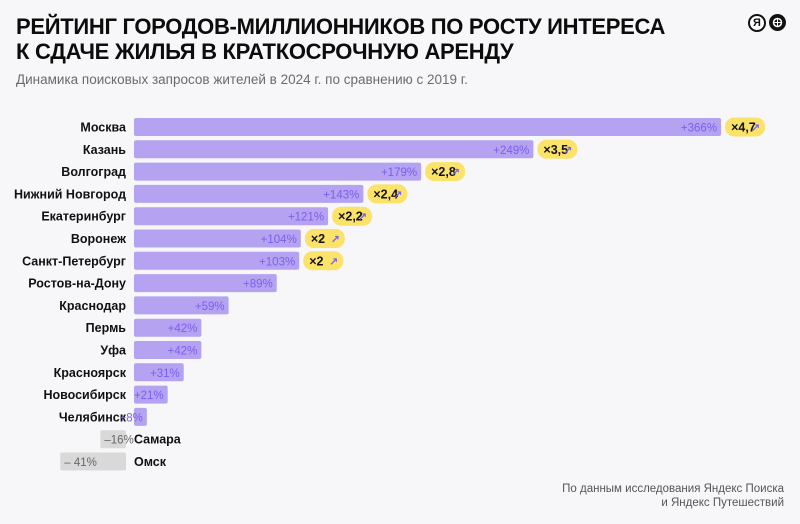 This screenshot has width=800, height=524. What do you see at coordinates (130, 418) in the screenshot?
I see `value-label: +8%` at bounding box center [130, 418].